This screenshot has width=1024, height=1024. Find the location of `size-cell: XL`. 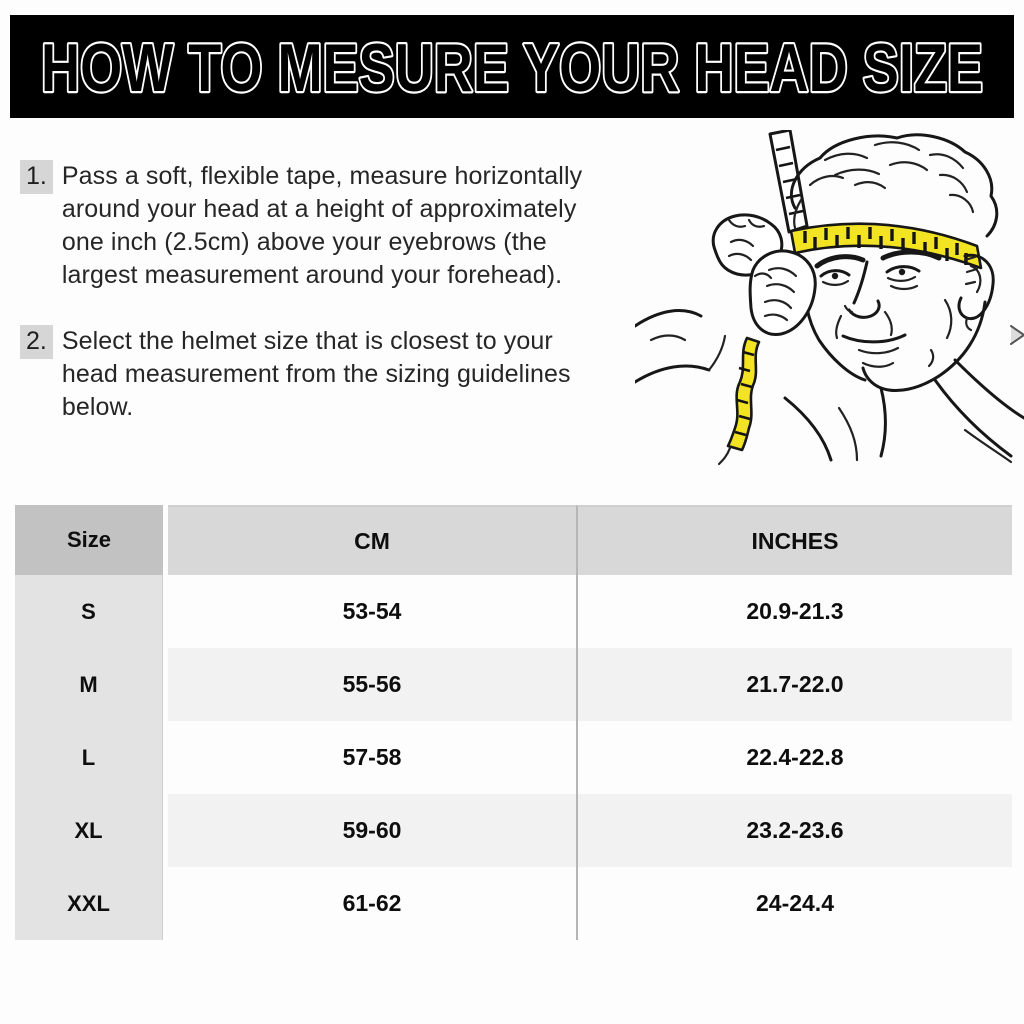

size-cell: XL is located at coordinates (89, 830).